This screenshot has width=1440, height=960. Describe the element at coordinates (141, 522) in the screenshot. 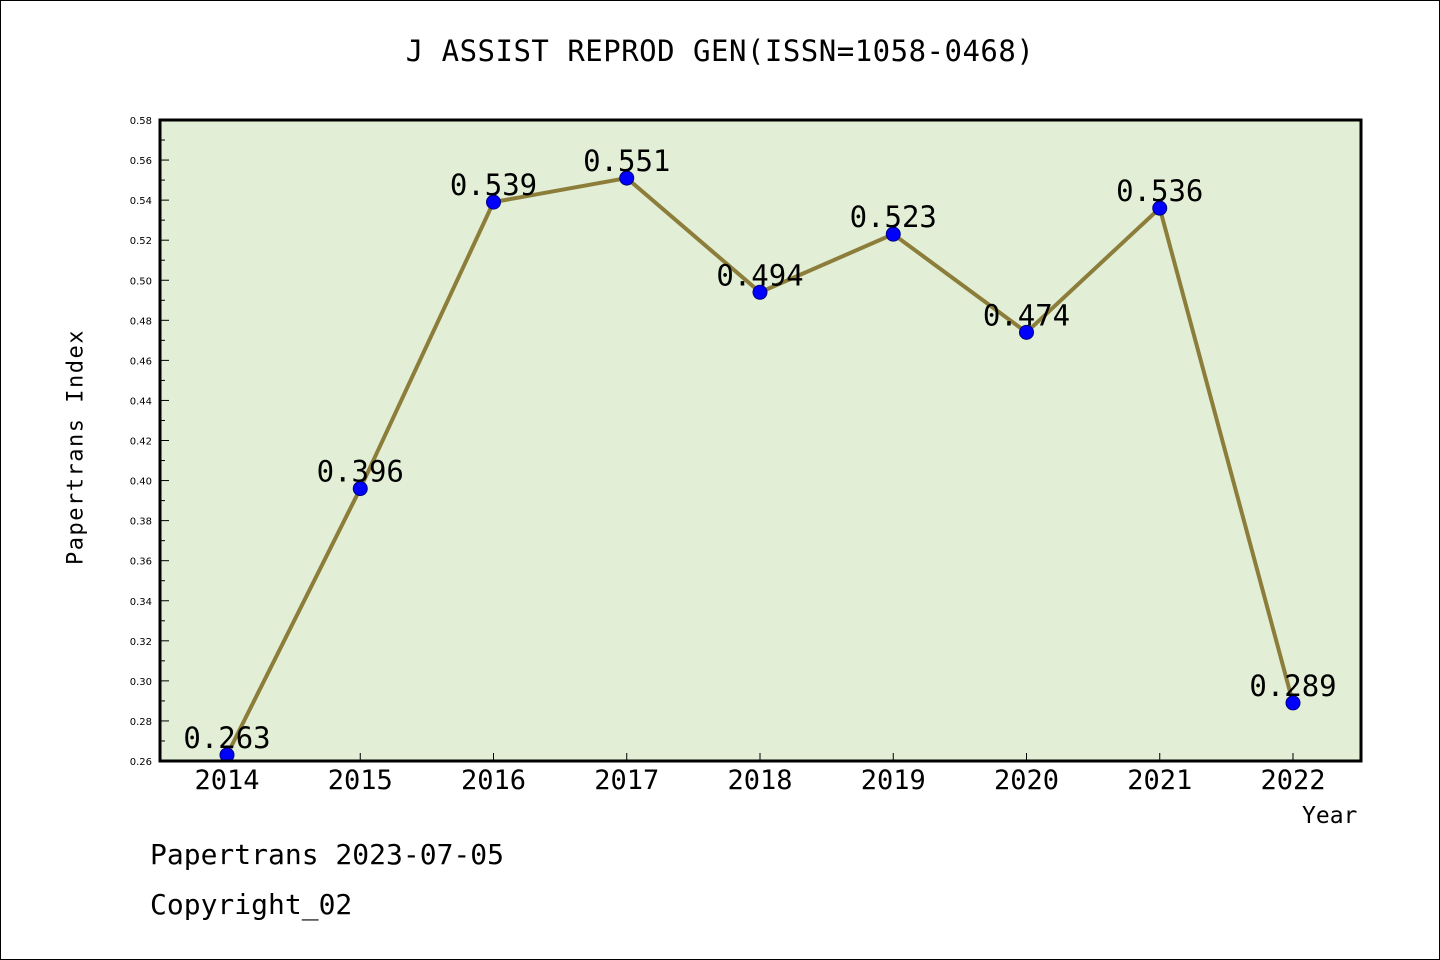

I see `y-tick-label: 0.38` at that location.